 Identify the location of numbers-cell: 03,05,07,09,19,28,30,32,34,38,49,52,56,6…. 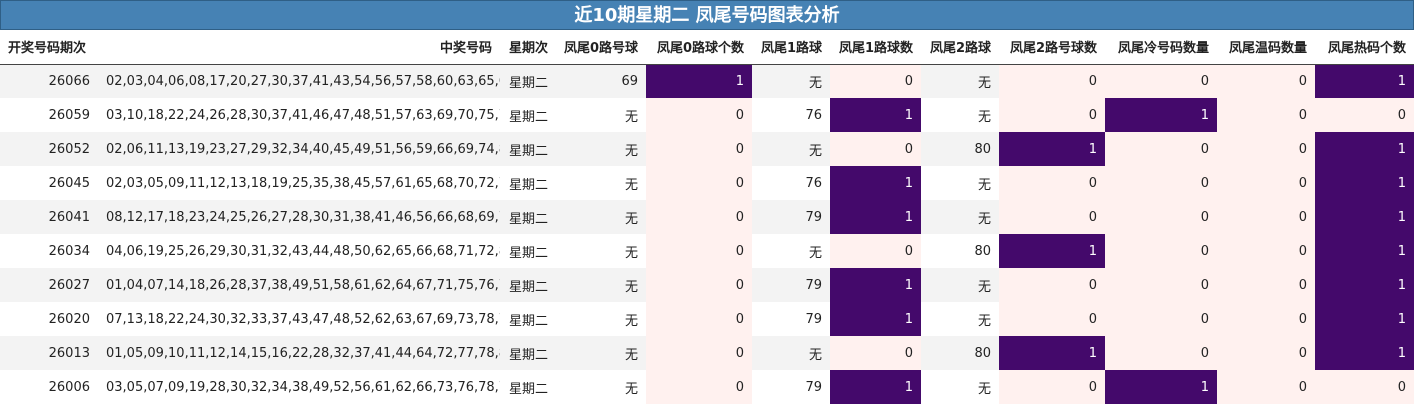
(299, 387).